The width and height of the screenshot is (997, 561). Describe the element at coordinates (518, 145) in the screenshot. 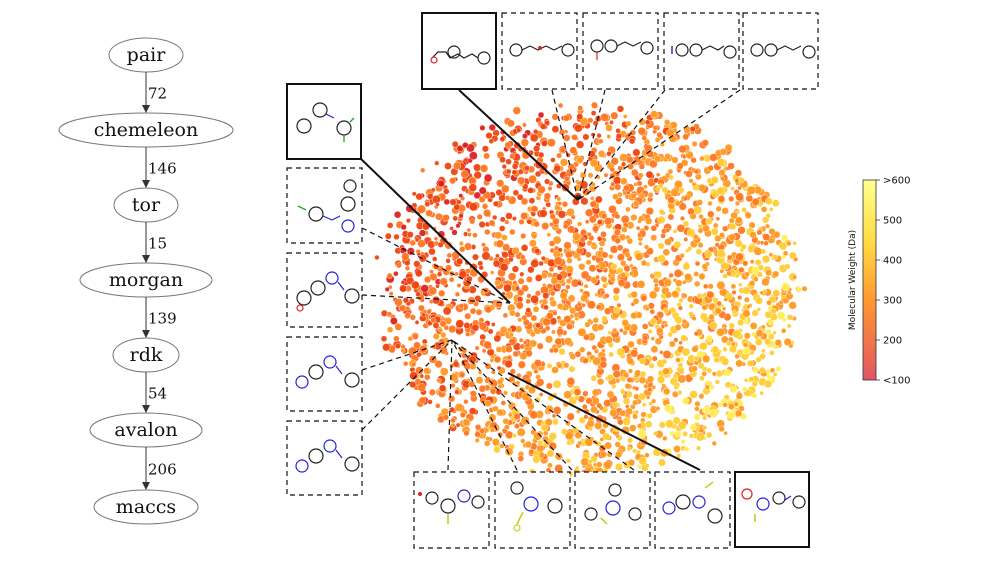

I see `connector-solid-top` at that location.